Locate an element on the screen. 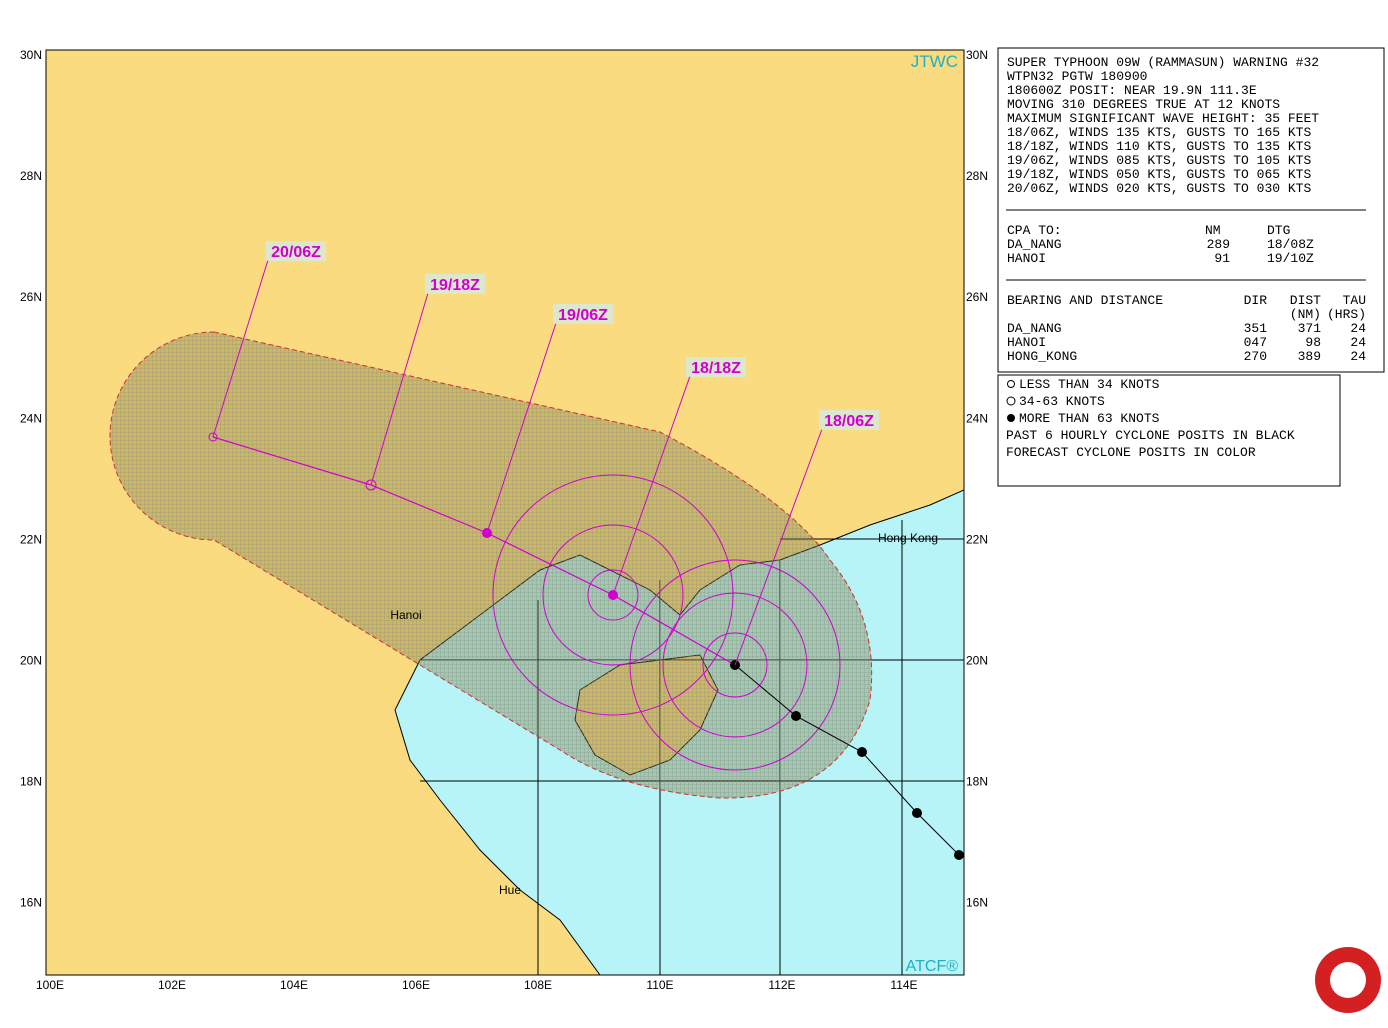  bearing-cell: 389 is located at coordinates (1309, 356).